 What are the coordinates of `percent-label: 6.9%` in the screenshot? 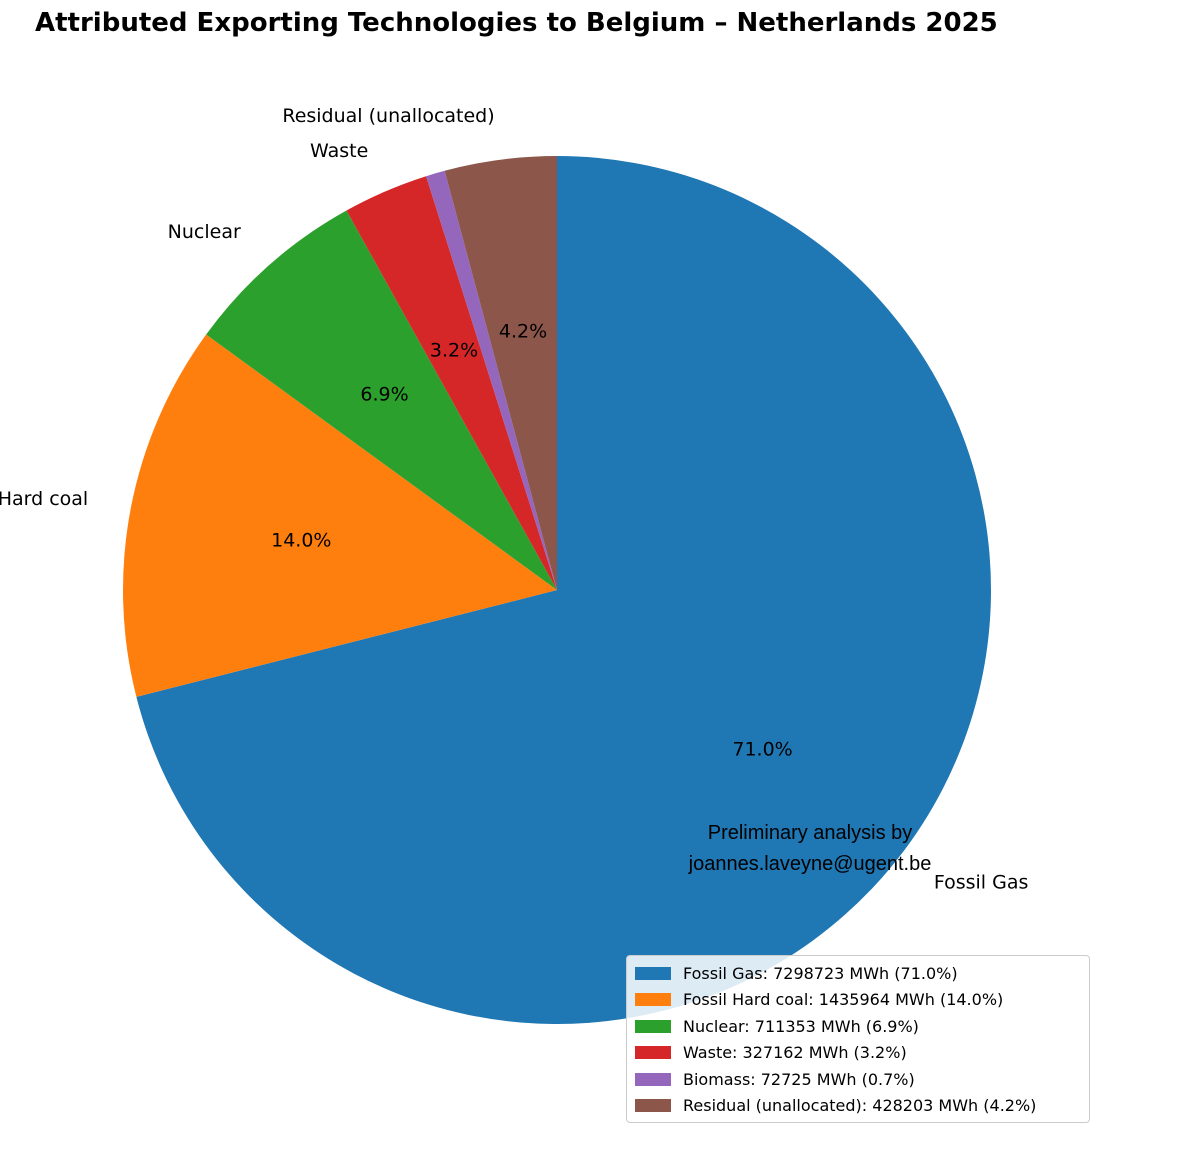 It's located at (384, 394).